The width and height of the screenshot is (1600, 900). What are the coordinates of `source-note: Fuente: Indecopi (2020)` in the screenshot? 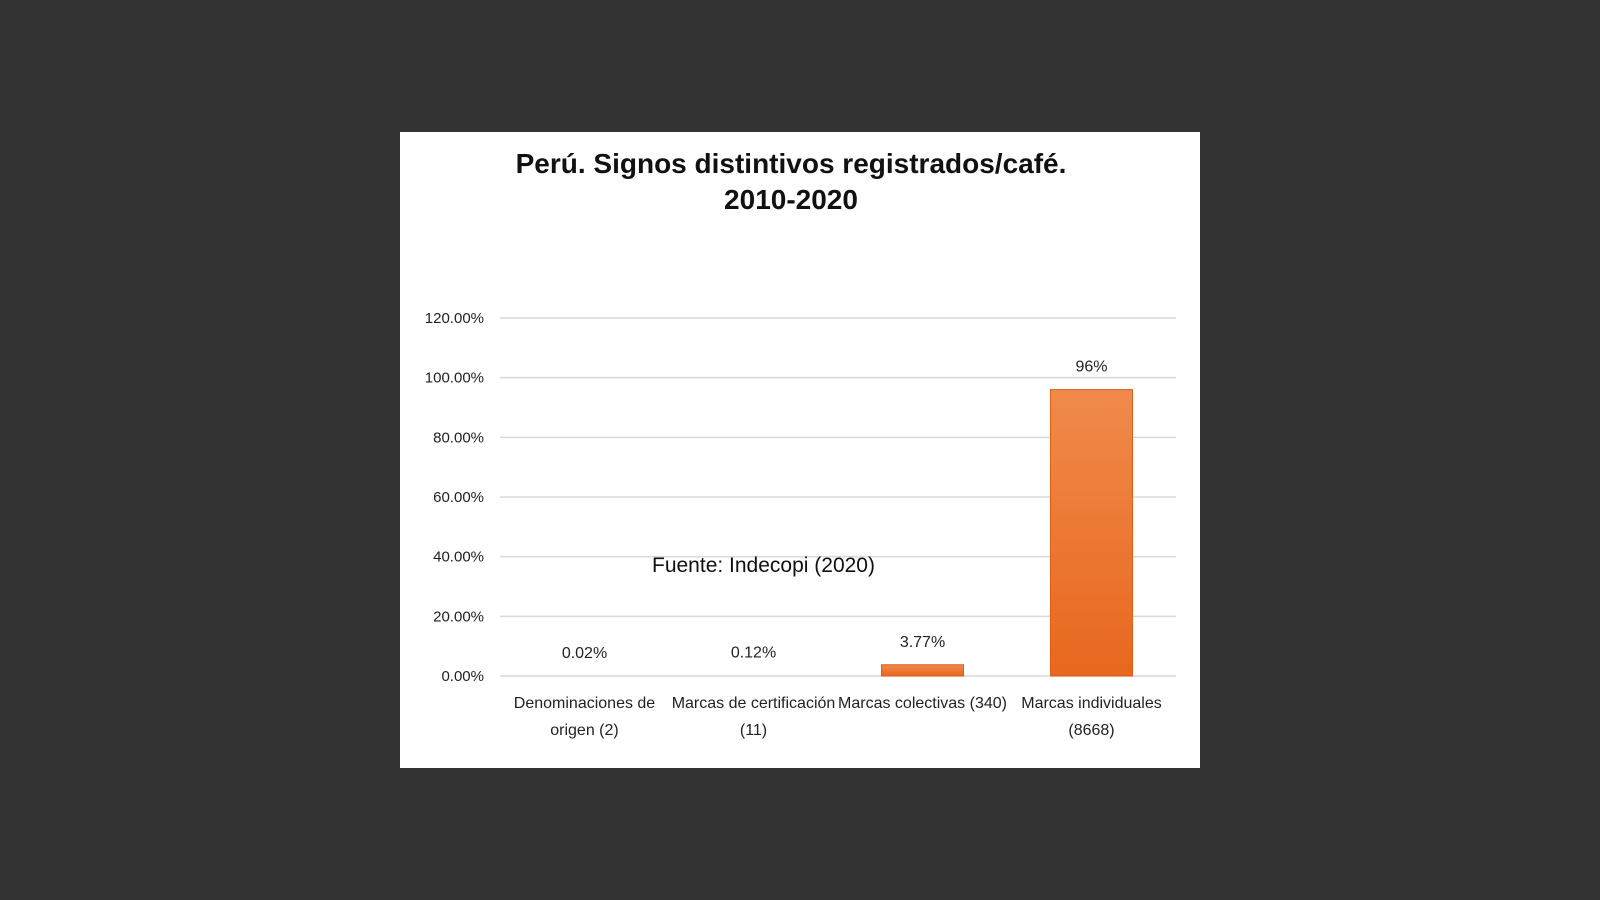 It's located at (763, 565).